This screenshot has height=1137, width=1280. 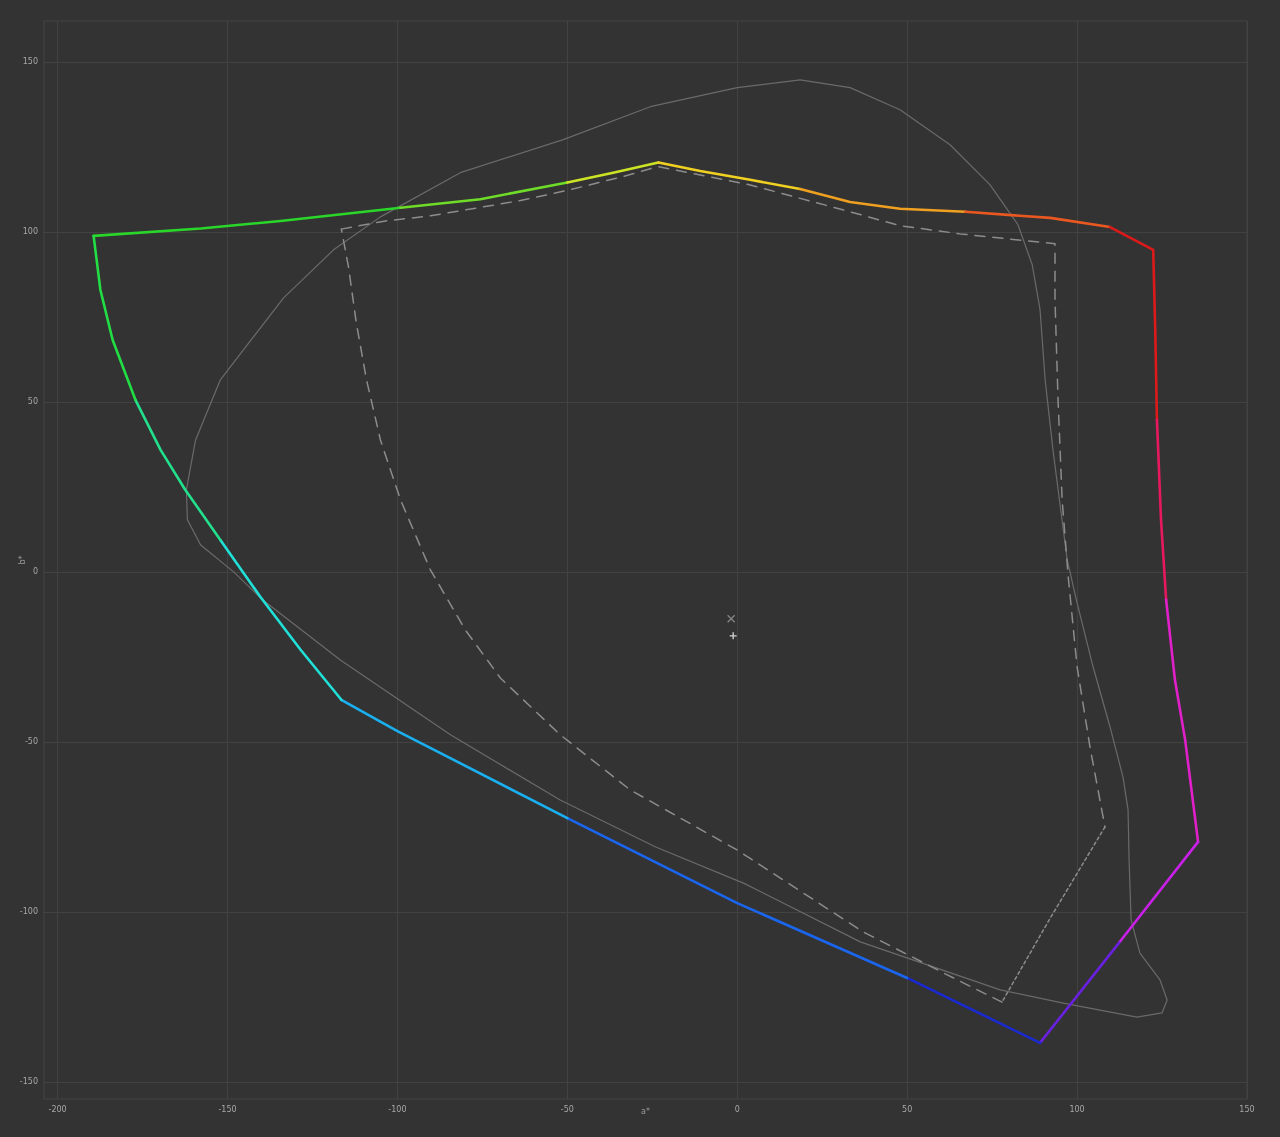 I want to click on x-tick-label: -200, so click(x=57, y=1109).